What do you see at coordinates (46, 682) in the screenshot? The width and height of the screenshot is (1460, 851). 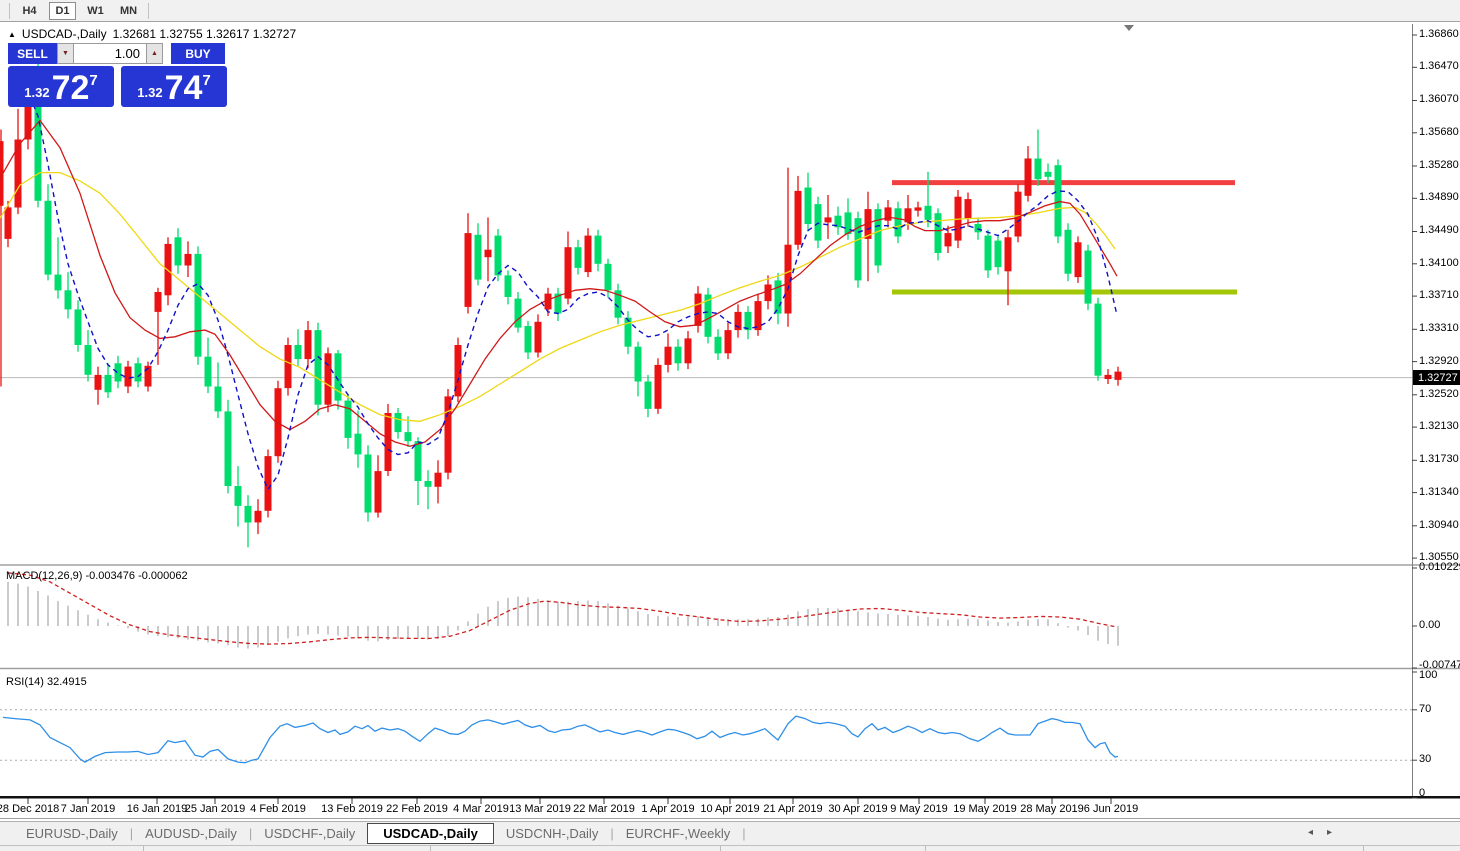 I see `rsi-indicator-label: RSI(14) 32.4915` at bounding box center [46, 682].